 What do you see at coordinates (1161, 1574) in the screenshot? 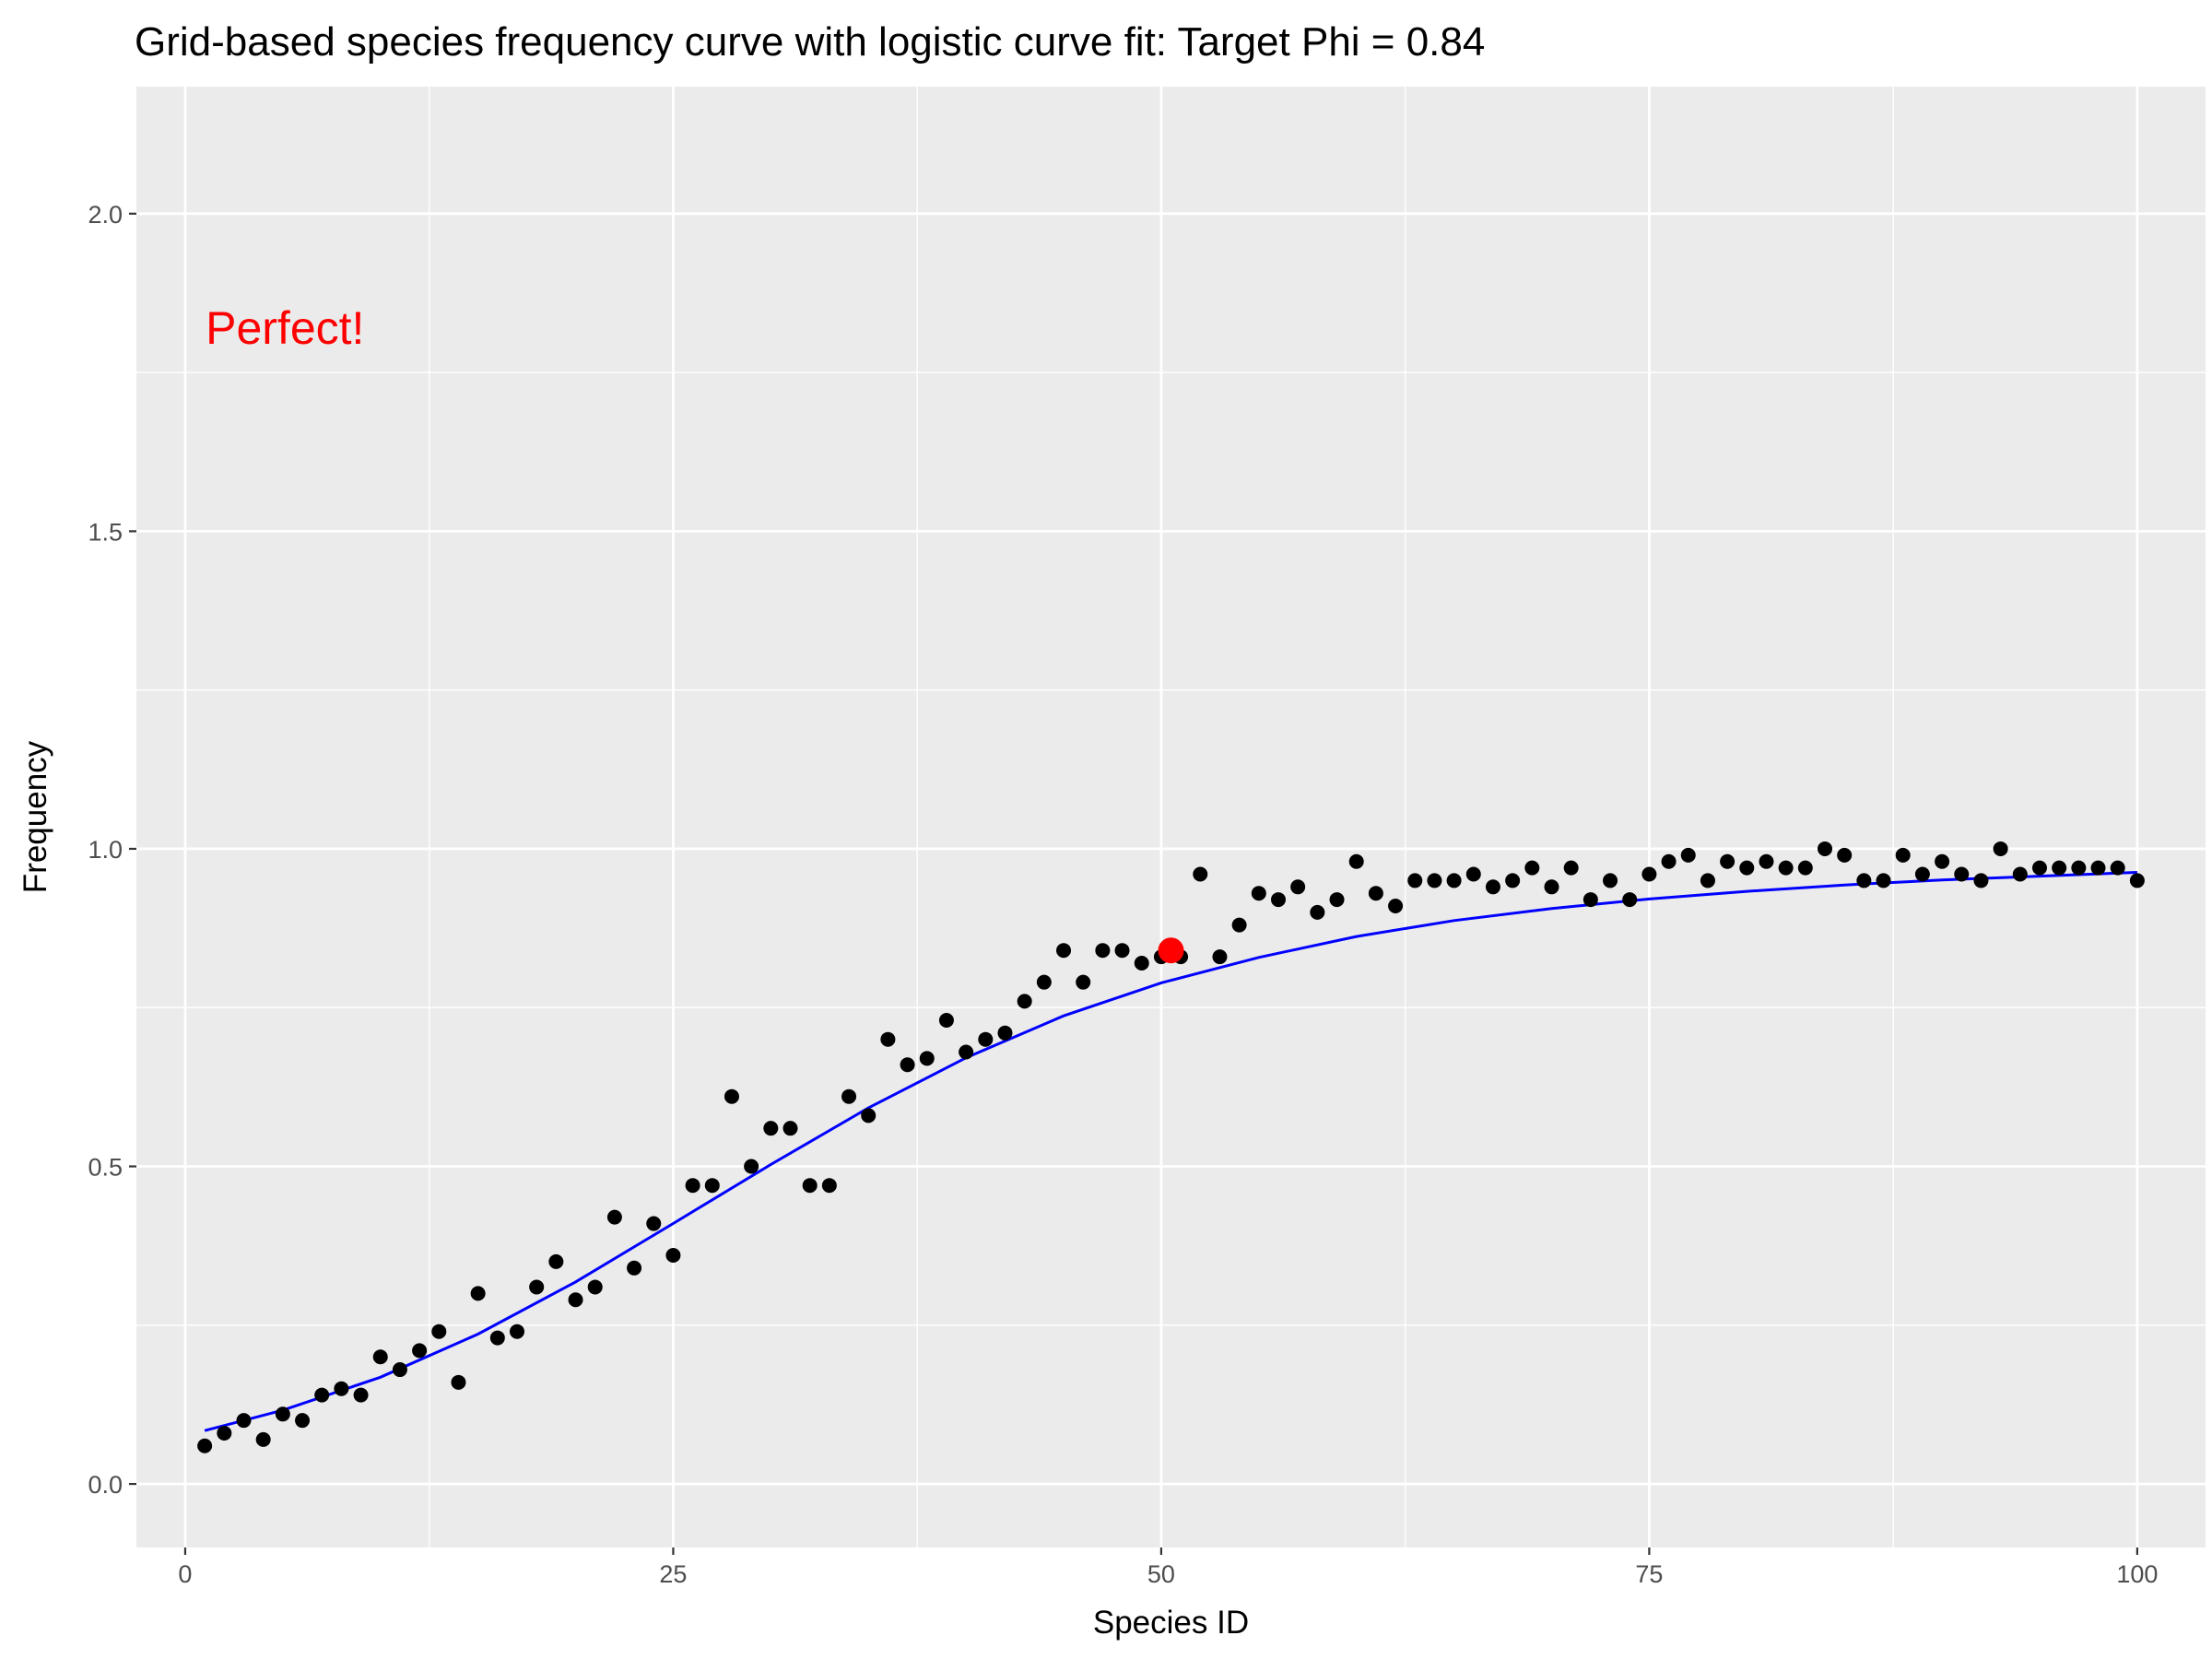
I see `x-tick-label: 50` at bounding box center [1161, 1574].